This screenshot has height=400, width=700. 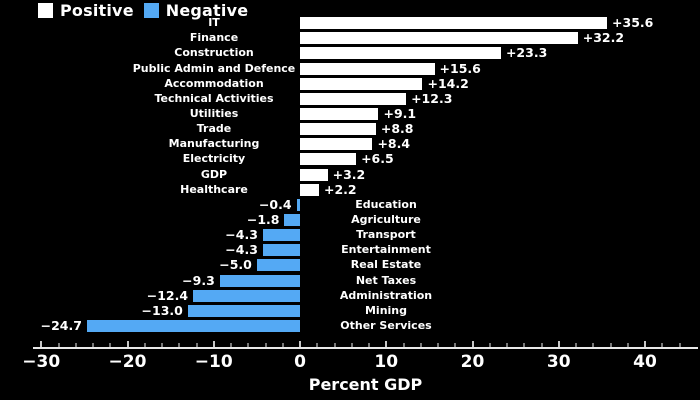 I want to click on x-axis-tick-label: −10, so click(x=213, y=362).